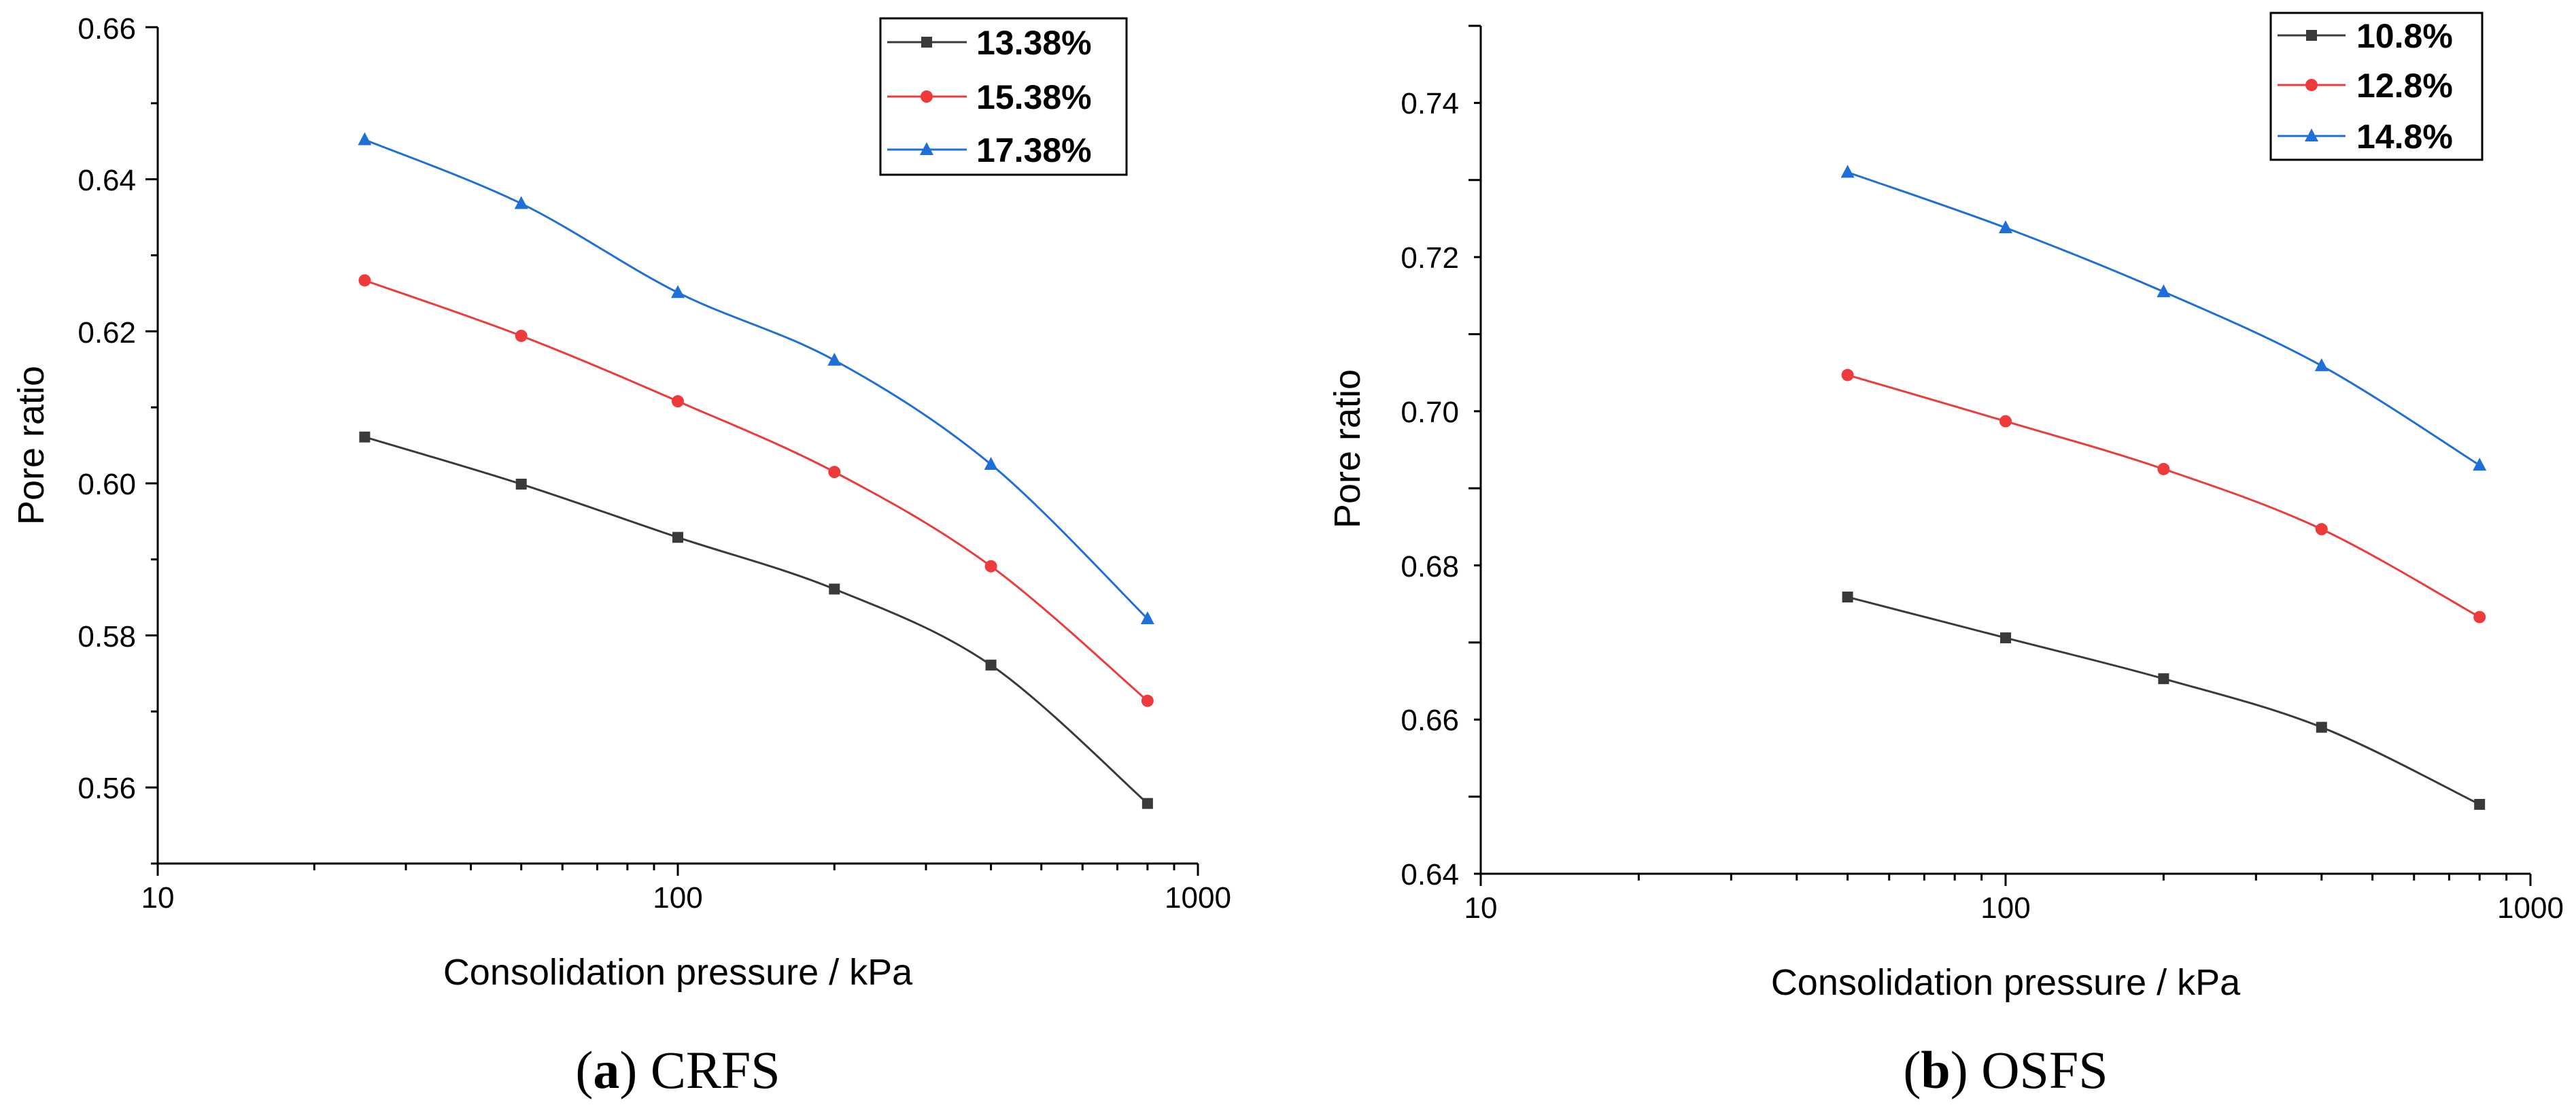  Describe the element at coordinates (1430, 566) in the screenshot. I see `y-tick-label: 0.68` at that location.